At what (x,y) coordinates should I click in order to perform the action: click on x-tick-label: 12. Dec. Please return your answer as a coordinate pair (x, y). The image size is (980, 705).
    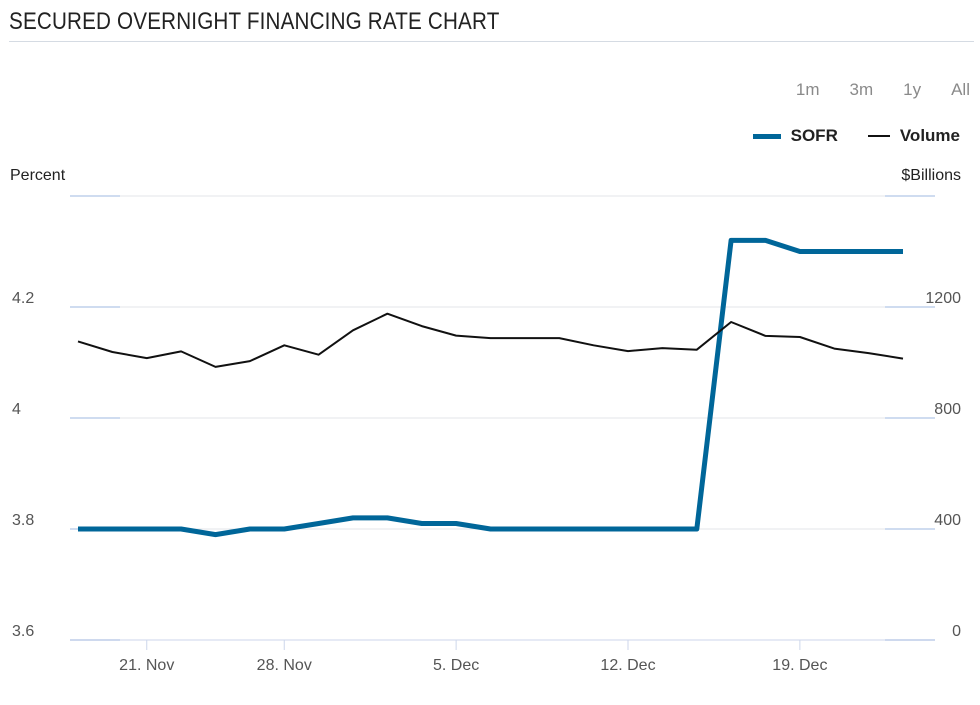
    Looking at the image, I should click on (627, 665).